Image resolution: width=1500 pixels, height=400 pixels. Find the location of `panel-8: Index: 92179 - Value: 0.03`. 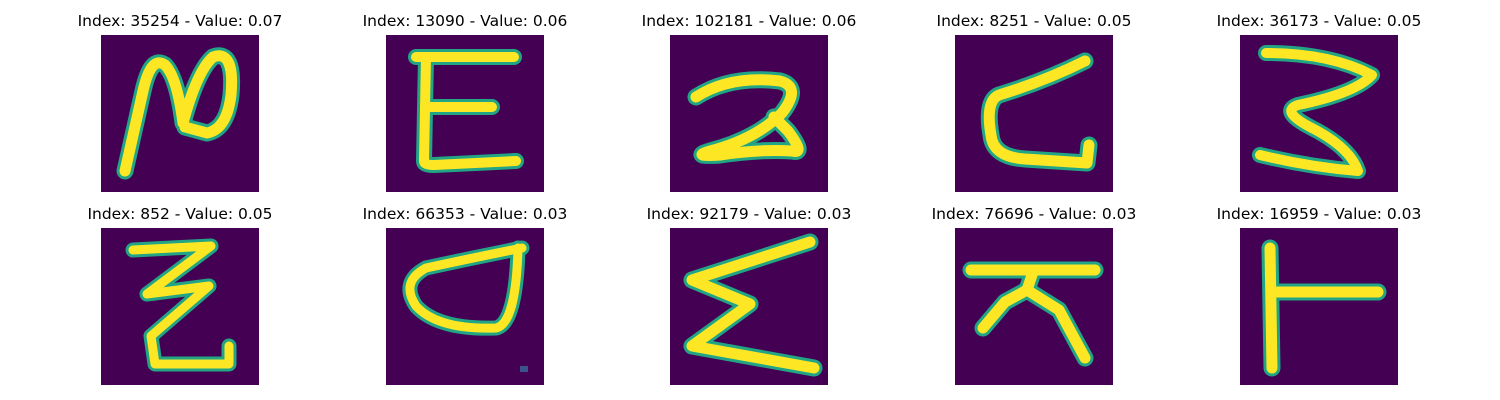

panel-8: Index: 92179 - Value: 0.03 is located at coordinates (749, 299).